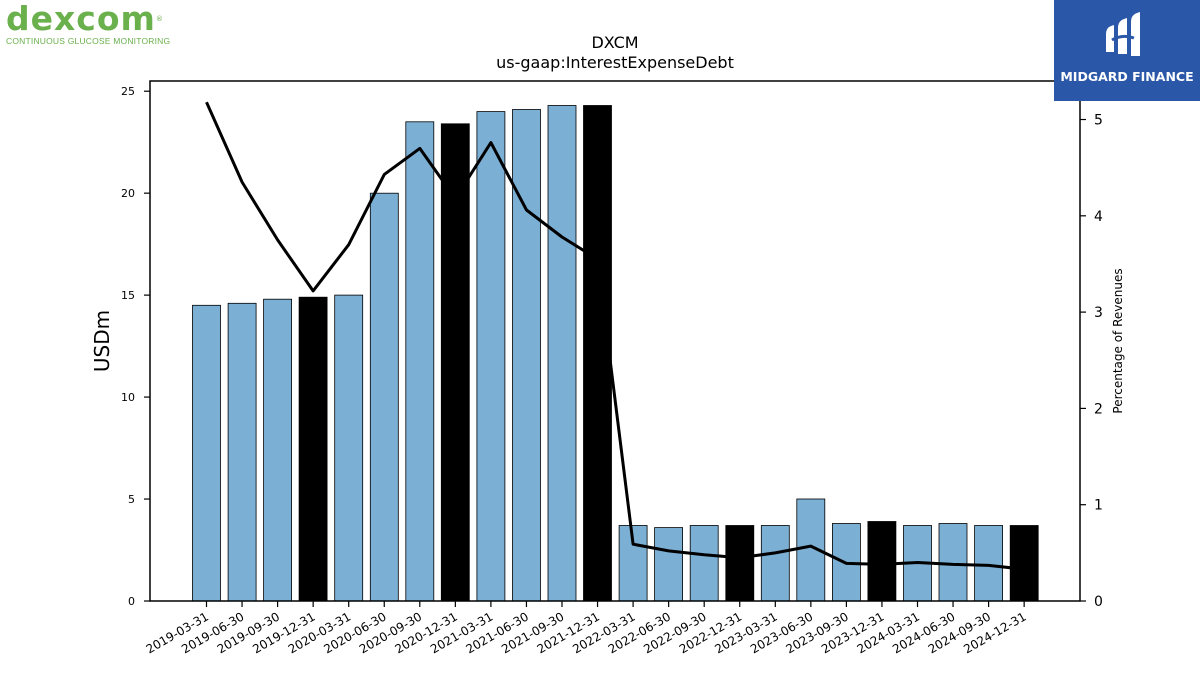  I want to click on y-tick-label: 15, so click(128, 295).